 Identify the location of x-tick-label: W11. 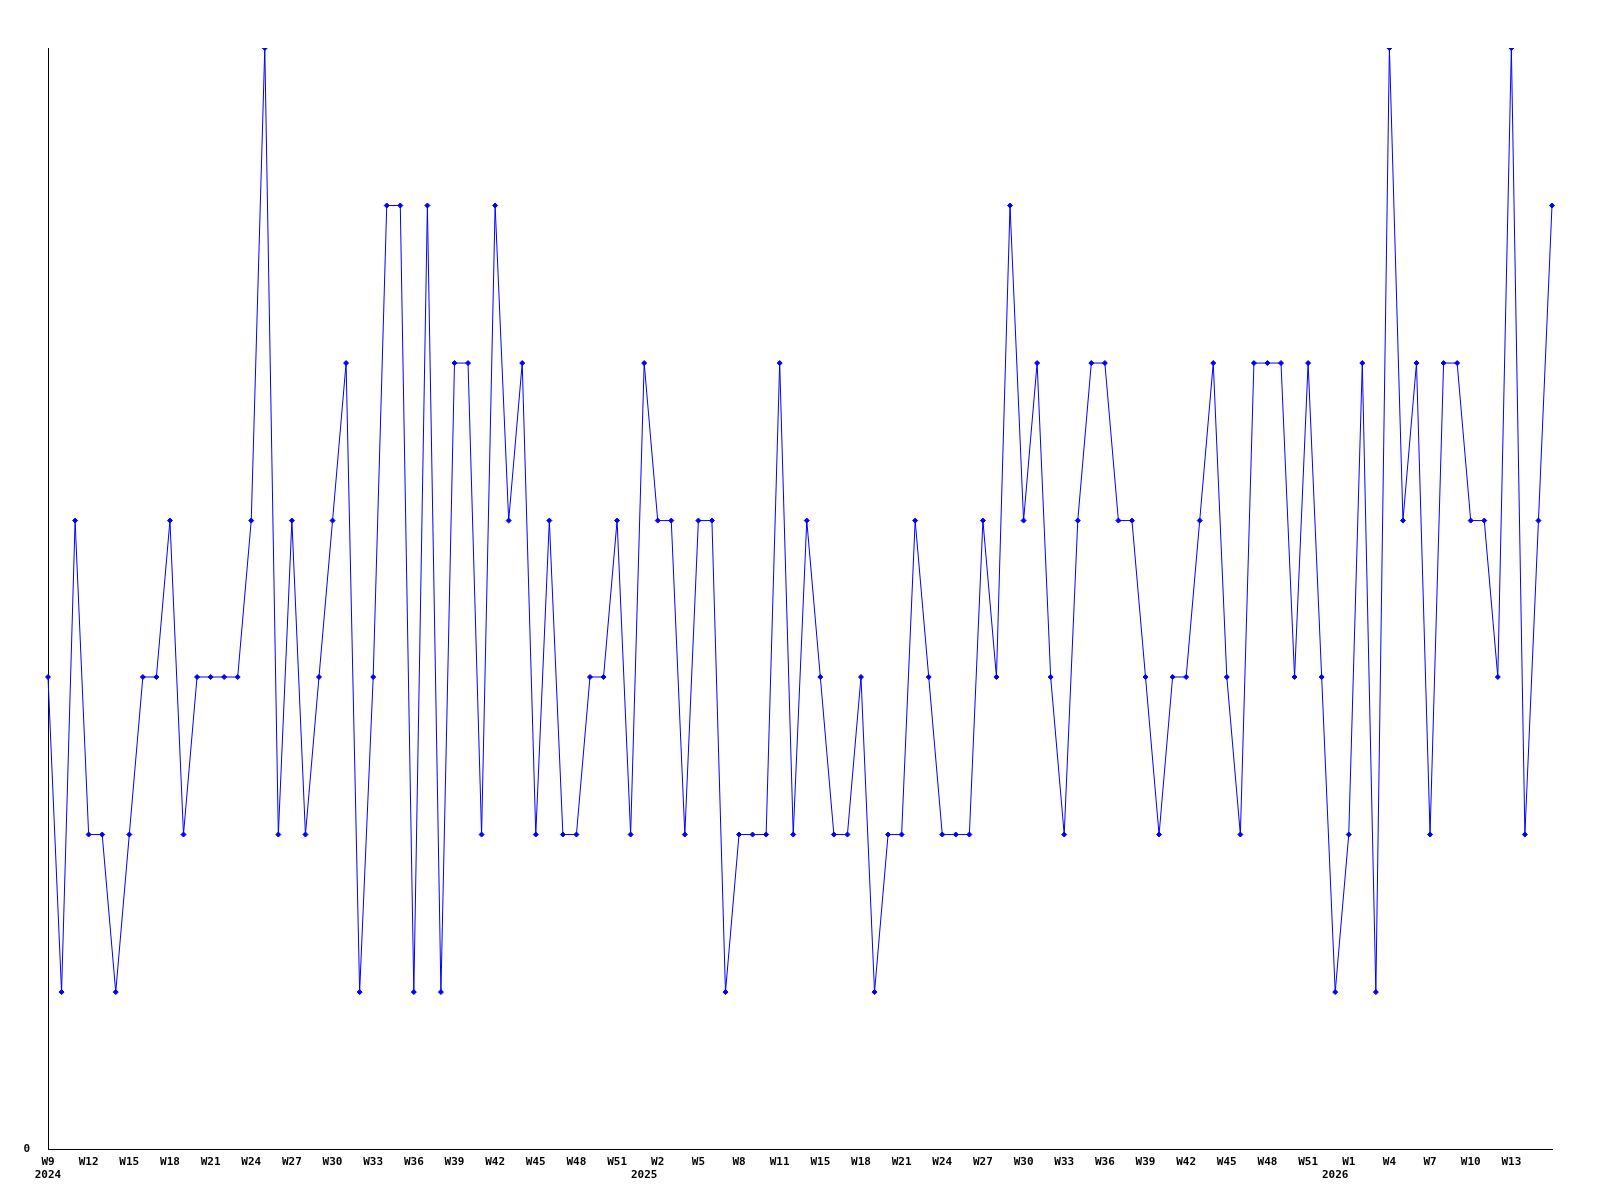
(779, 1162).